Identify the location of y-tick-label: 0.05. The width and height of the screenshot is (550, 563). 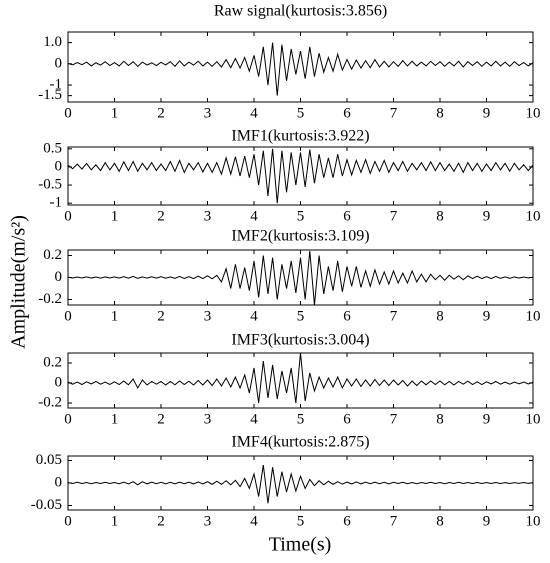
(49, 460).